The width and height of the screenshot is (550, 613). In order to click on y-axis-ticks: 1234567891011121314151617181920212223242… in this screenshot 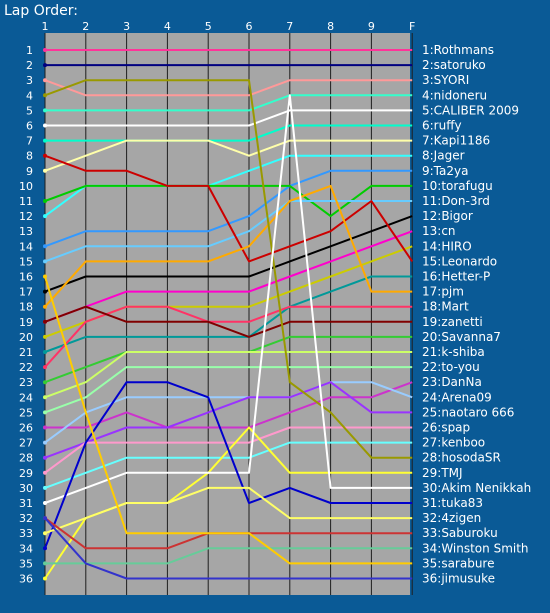, I will do `click(26, 315)`.